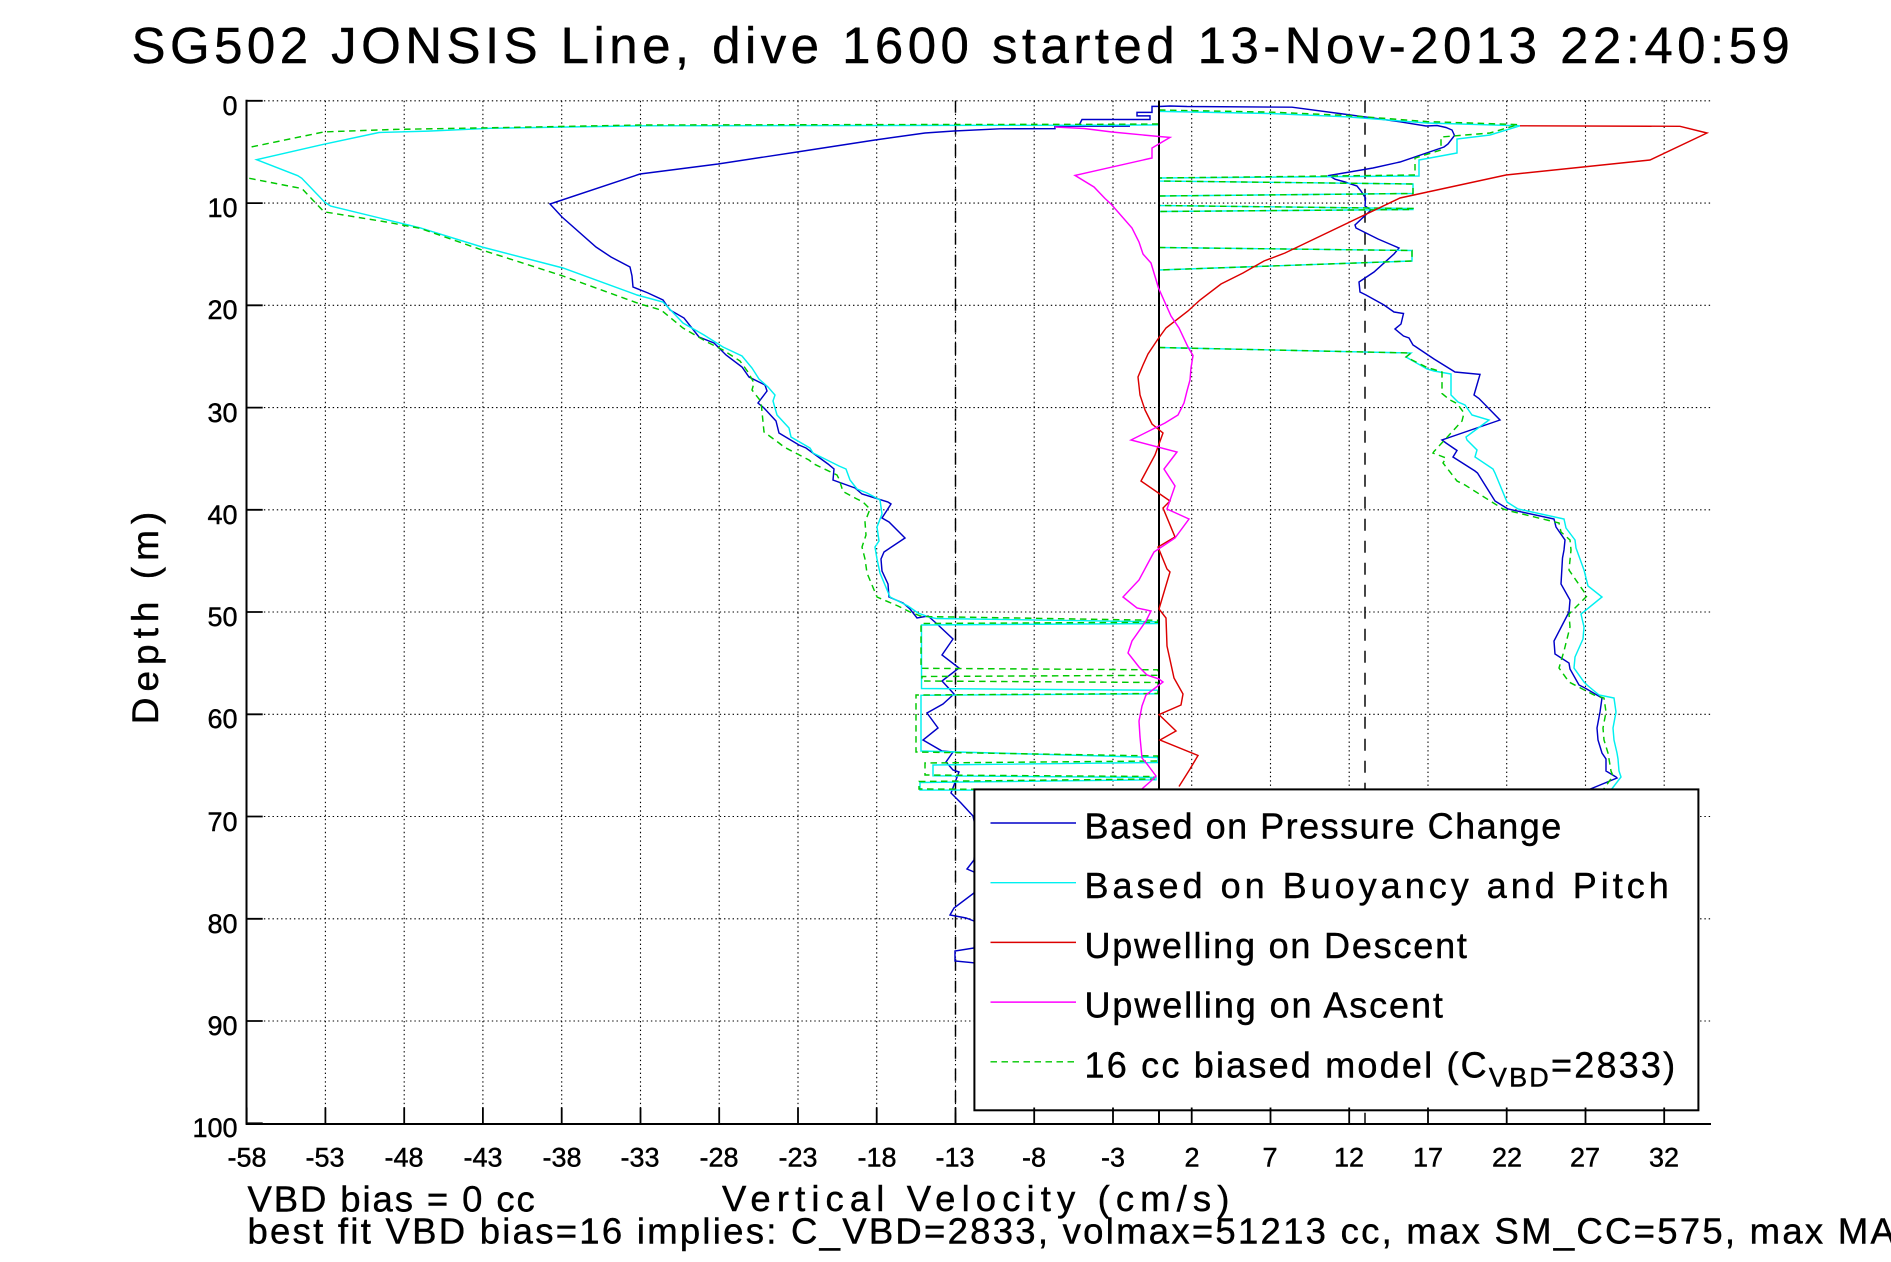 This screenshot has height=1262, width=1891. I want to click on svg-text: VBD bias = 0 cc, so click(392, 1199).